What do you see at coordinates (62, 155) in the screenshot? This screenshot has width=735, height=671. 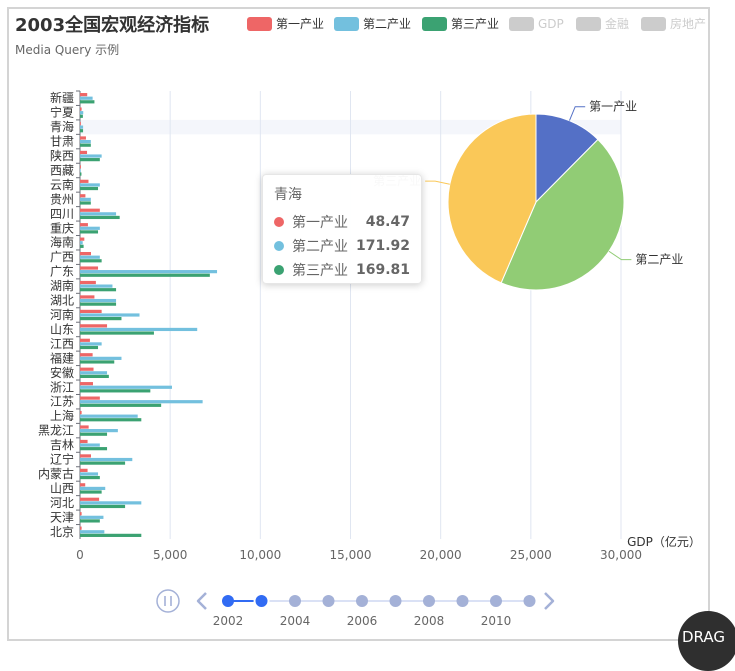 I see `y-category-label: 陕西` at bounding box center [62, 155].